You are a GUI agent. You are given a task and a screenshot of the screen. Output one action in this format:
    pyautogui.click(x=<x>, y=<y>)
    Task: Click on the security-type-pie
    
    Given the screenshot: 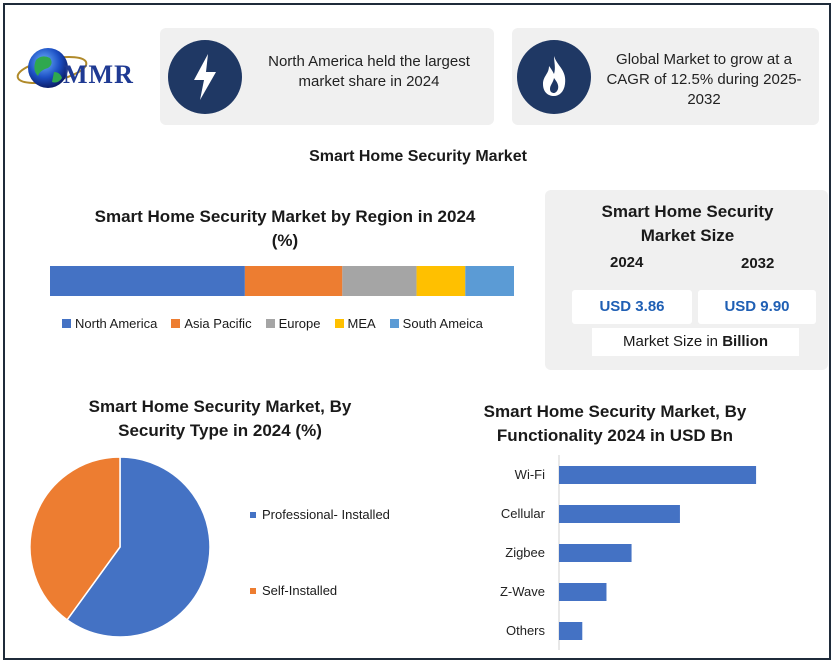 What is the action you would take?
    pyautogui.click(x=120, y=547)
    